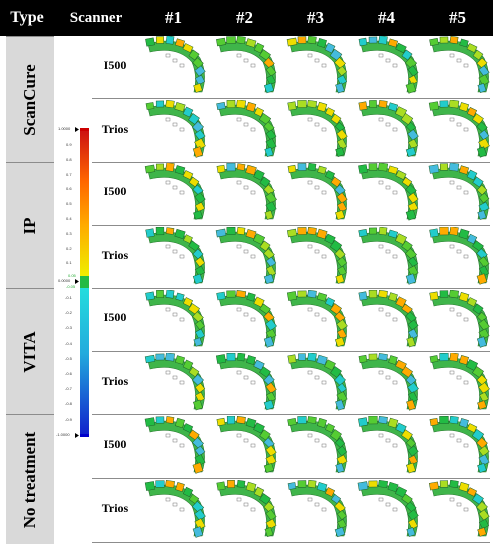 The height and width of the screenshot is (550, 493). What do you see at coordinates (69, 174) in the screenshot?
I see `legend-tick-label: 0.7` at bounding box center [69, 174].